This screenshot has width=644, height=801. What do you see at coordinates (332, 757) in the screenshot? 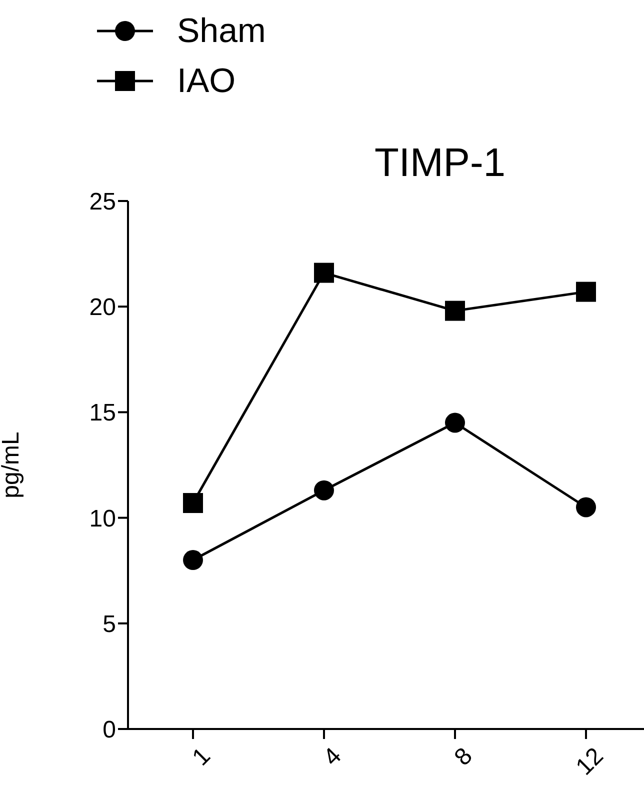
I see `x-tick-label: 4` at bounding box center [332, 757].